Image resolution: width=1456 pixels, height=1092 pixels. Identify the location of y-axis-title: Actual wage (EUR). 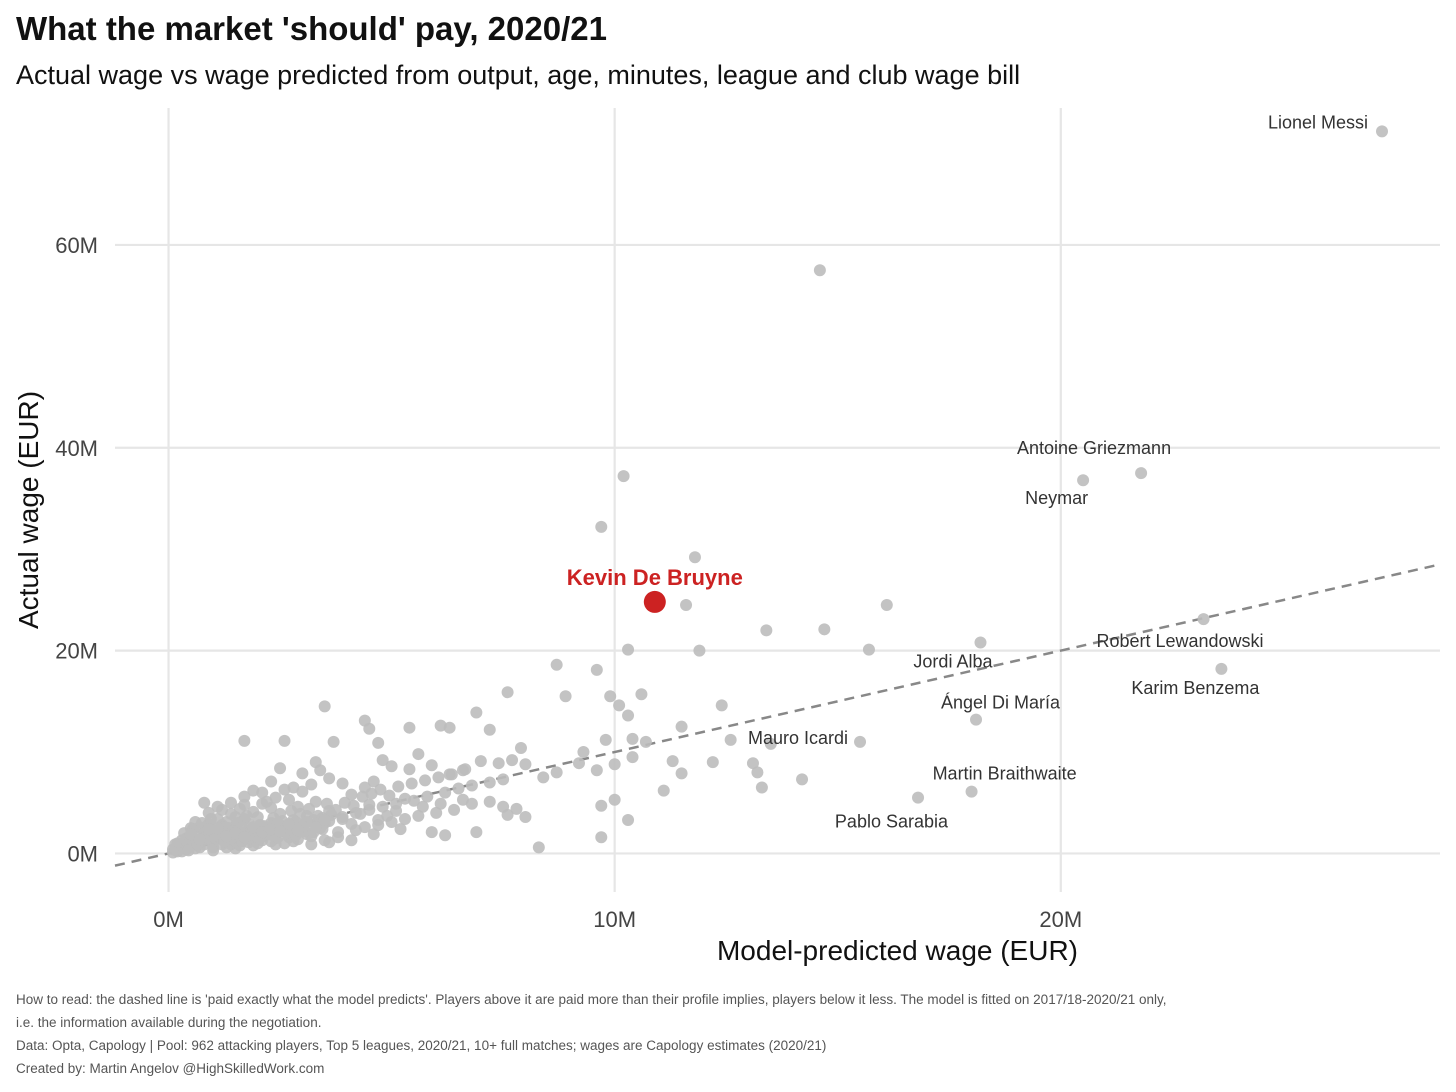
(28, 510).